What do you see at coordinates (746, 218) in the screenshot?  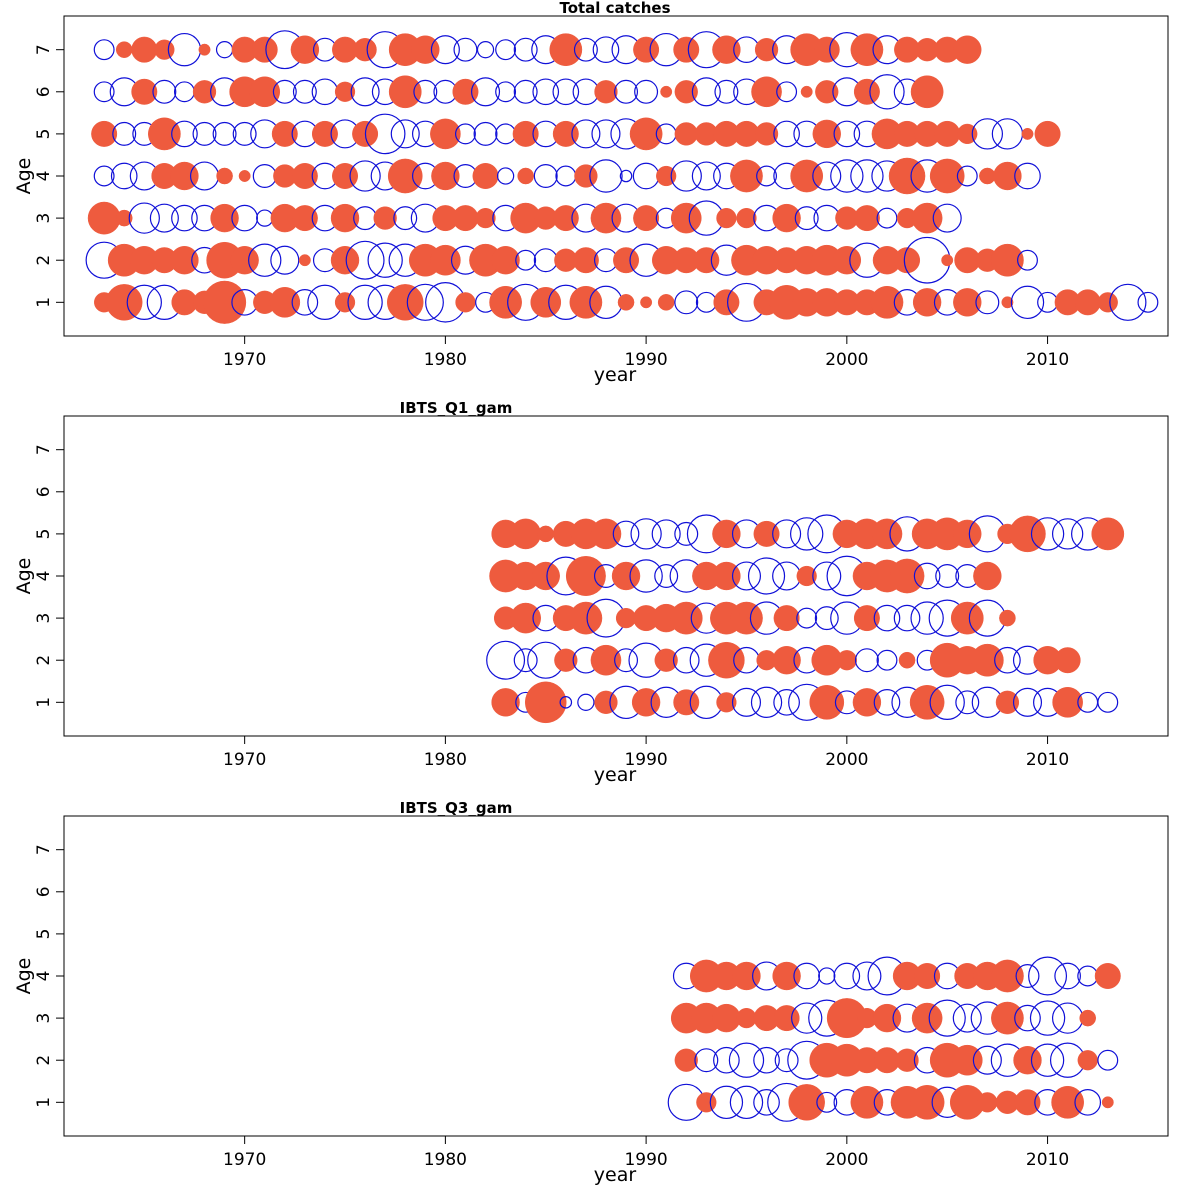 I see `bubble-age3-year1995` at bounding box center [746, 218].